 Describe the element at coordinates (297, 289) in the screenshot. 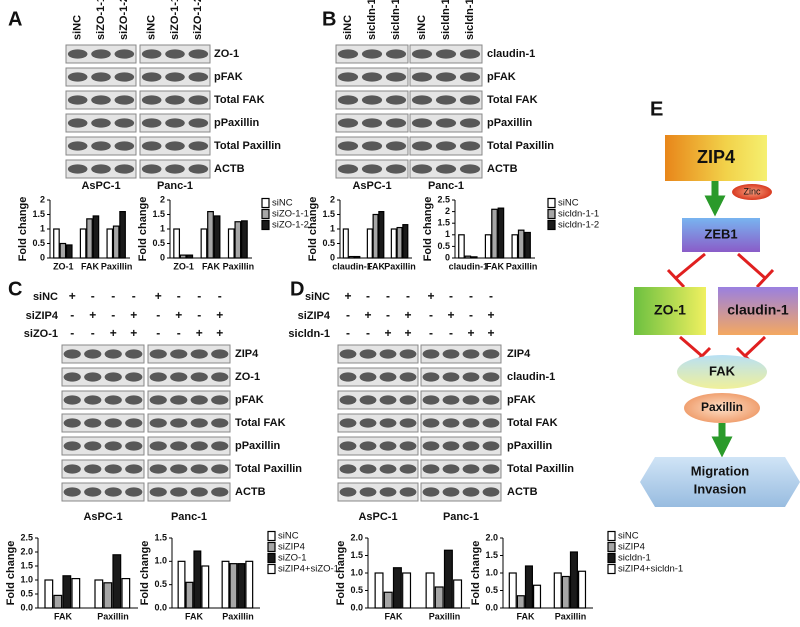

I see `panel-label: D` at that location.